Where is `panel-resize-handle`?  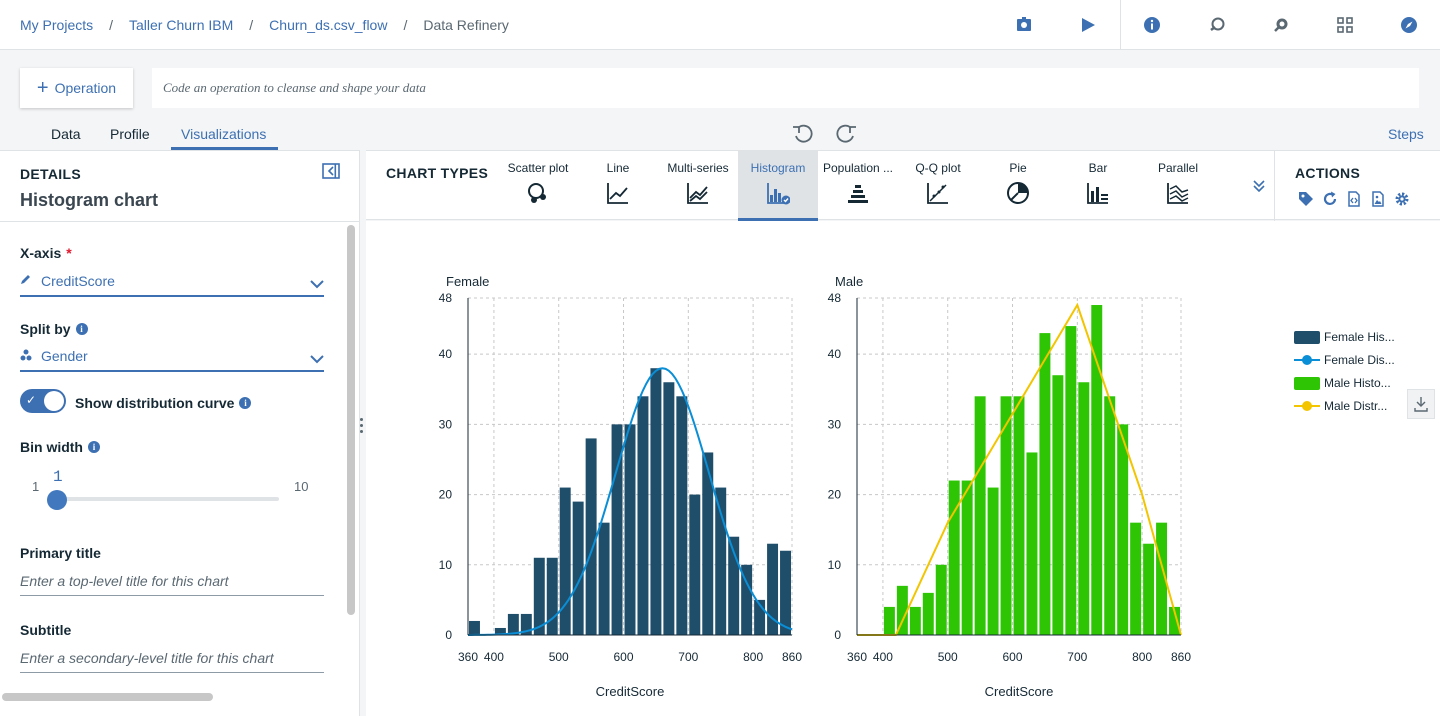 panel-resize-handle is located at coordinates (361, 428).